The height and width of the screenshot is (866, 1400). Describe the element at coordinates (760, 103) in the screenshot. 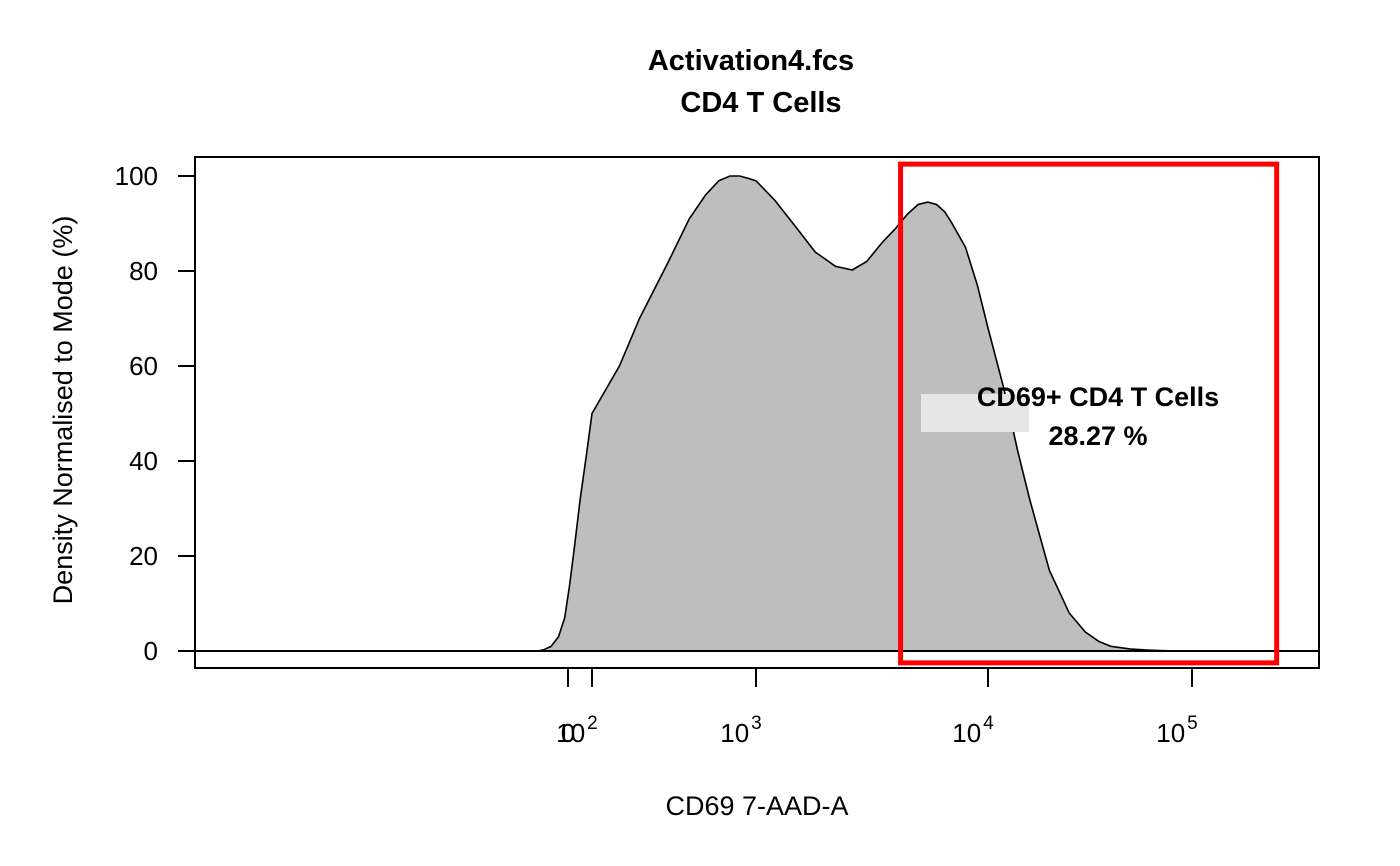

I see `chart-subtitle: CD4 T Cells` at that location.